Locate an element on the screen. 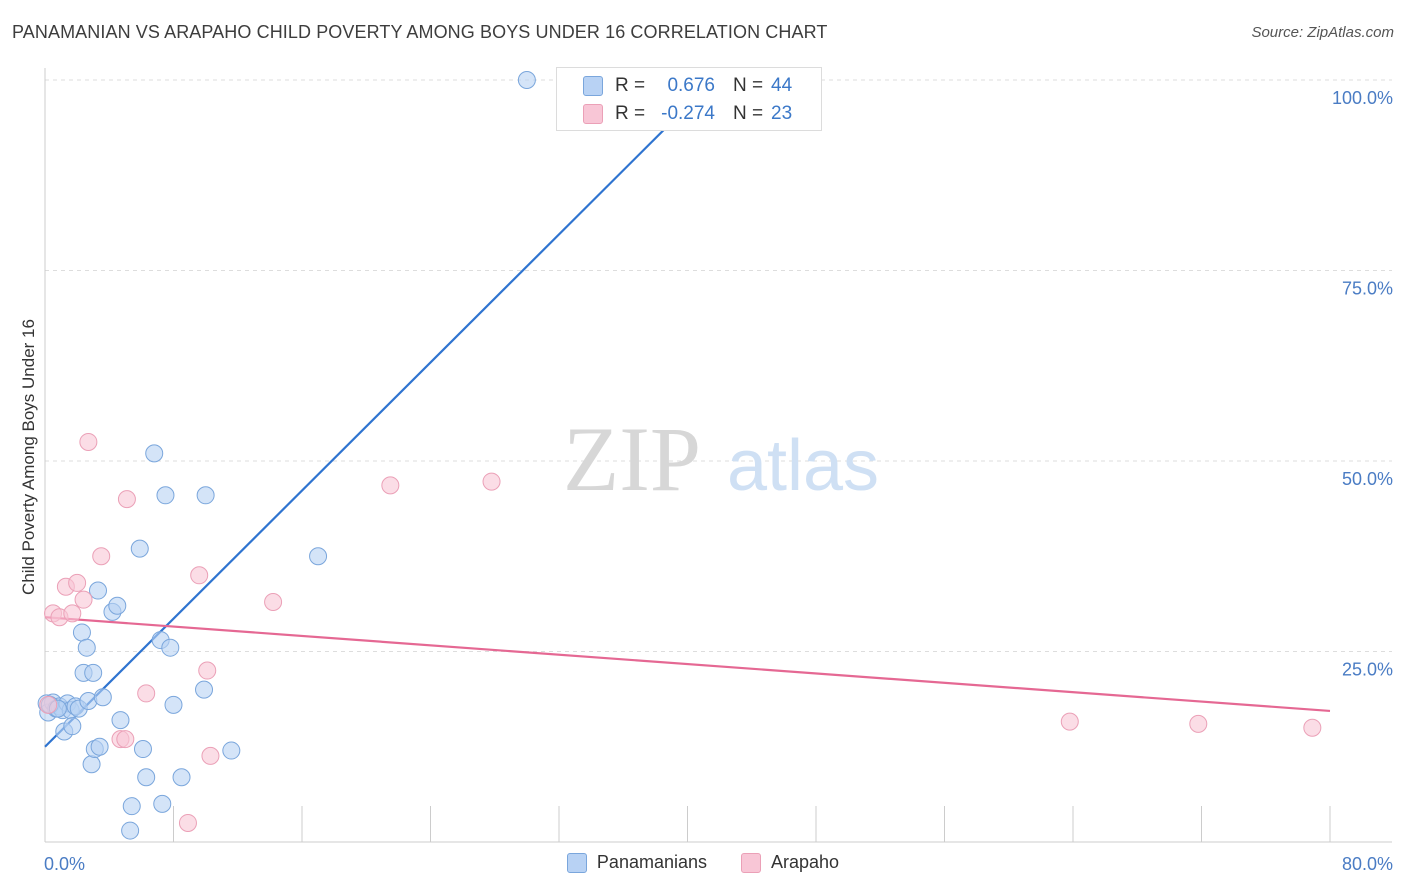 The width and height of the screenshot is (1406, 892). watermark-atlas: atlas is located at coordinates (803, 466).